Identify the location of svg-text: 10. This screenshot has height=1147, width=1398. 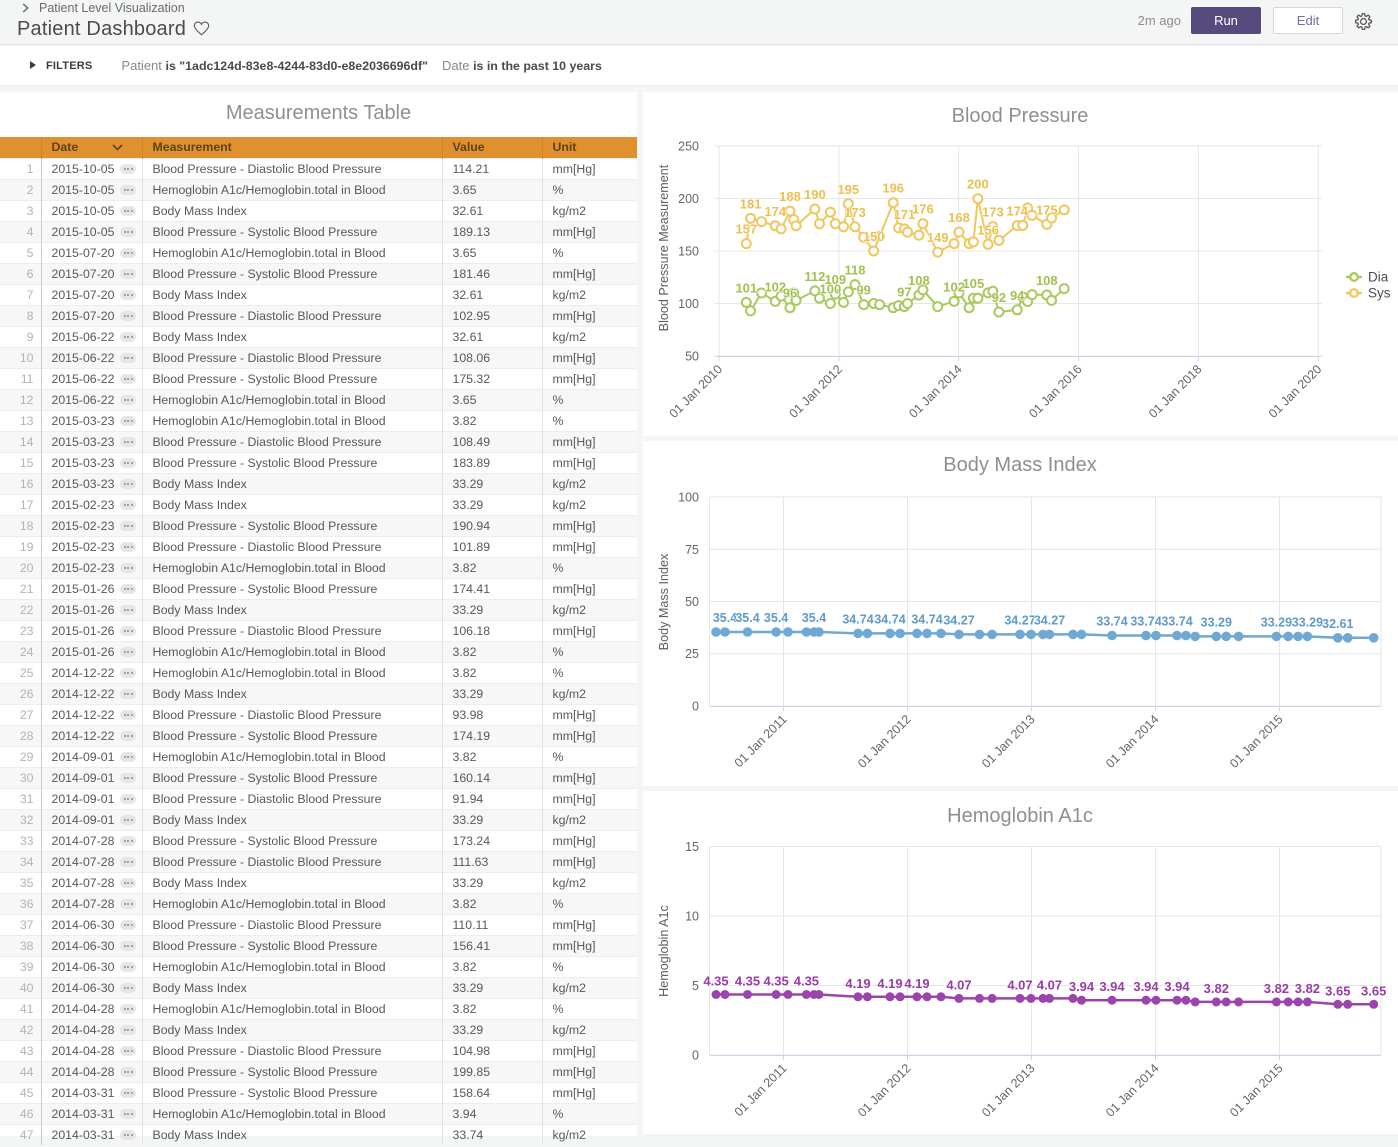
(692, 917).